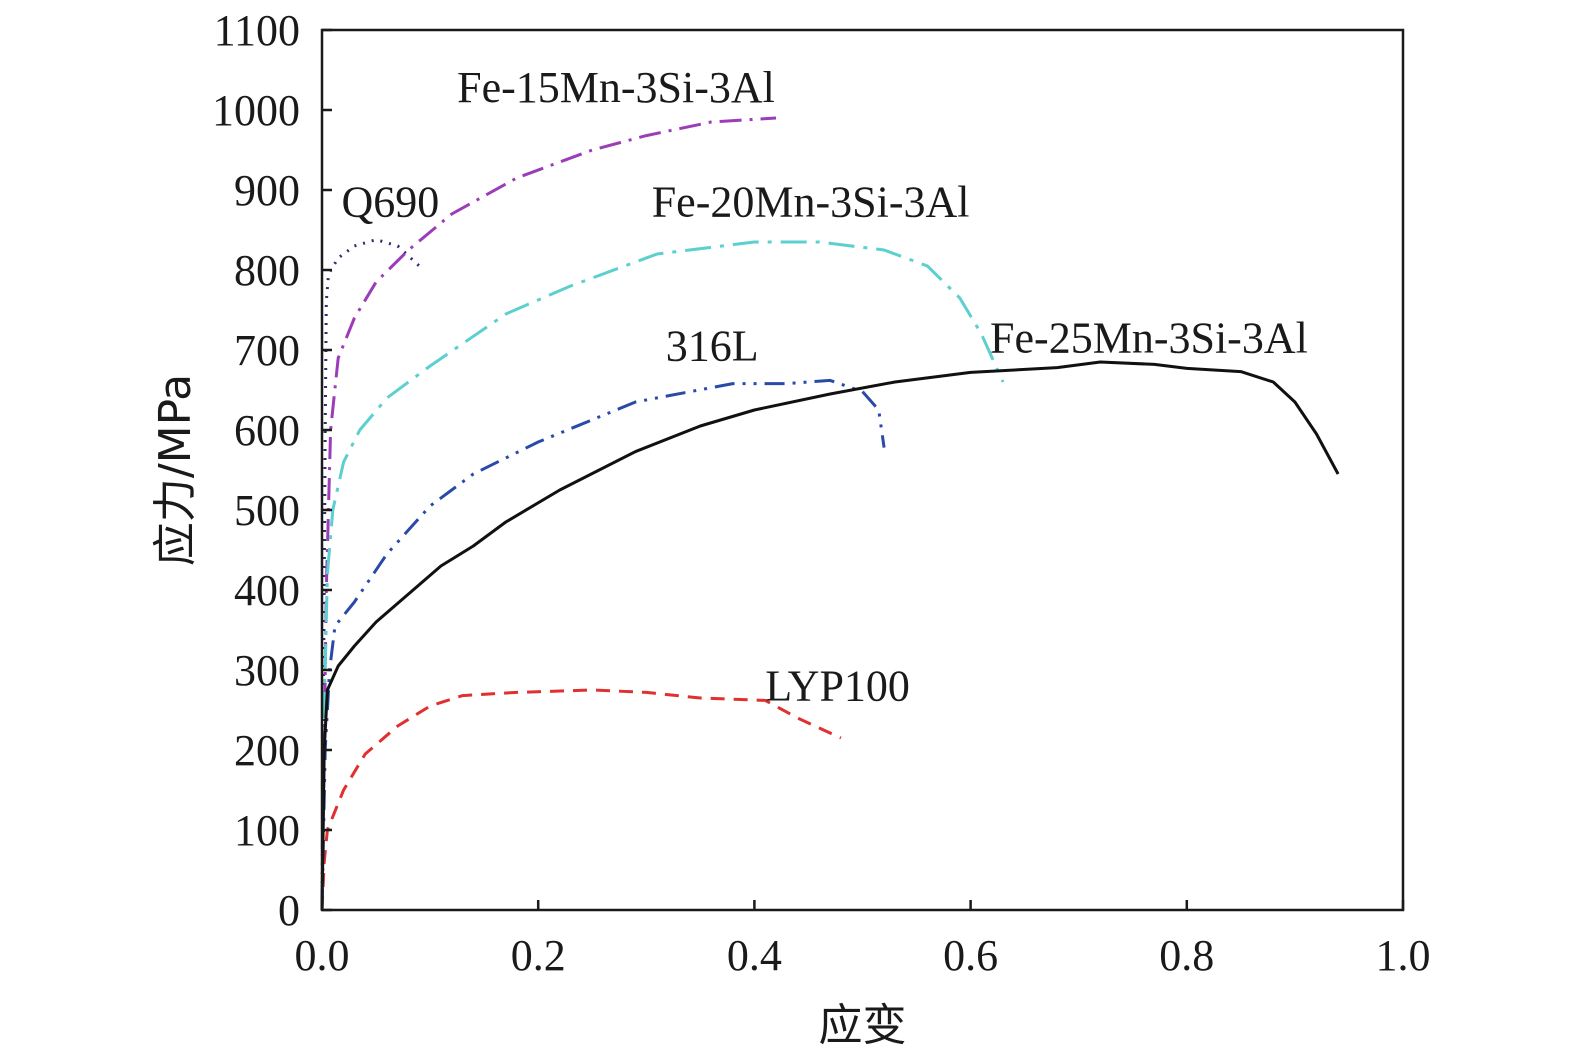  What do you see at coordinates (267, 430) in the screenshot?
I see `y-tick-label: 600` at bounding box center [267, 430].